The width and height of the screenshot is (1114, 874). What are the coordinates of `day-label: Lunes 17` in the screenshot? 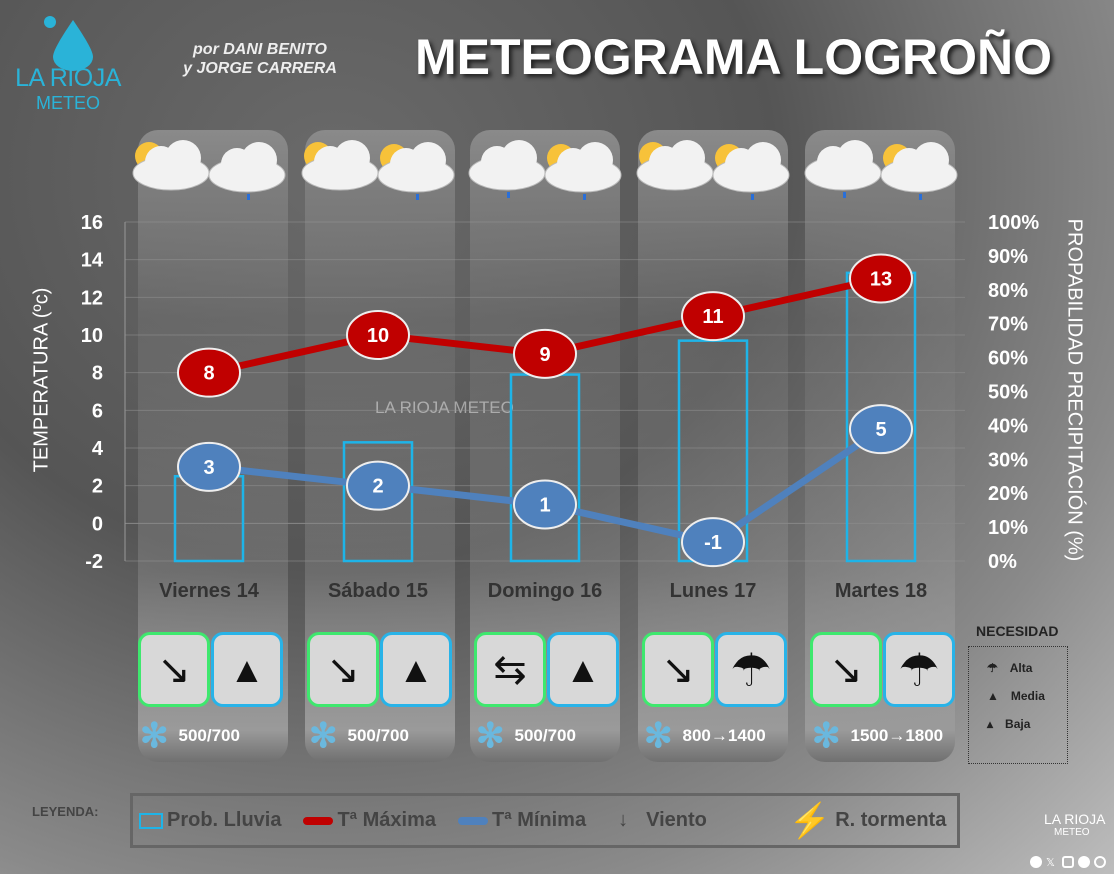 It's located at (713, 591).